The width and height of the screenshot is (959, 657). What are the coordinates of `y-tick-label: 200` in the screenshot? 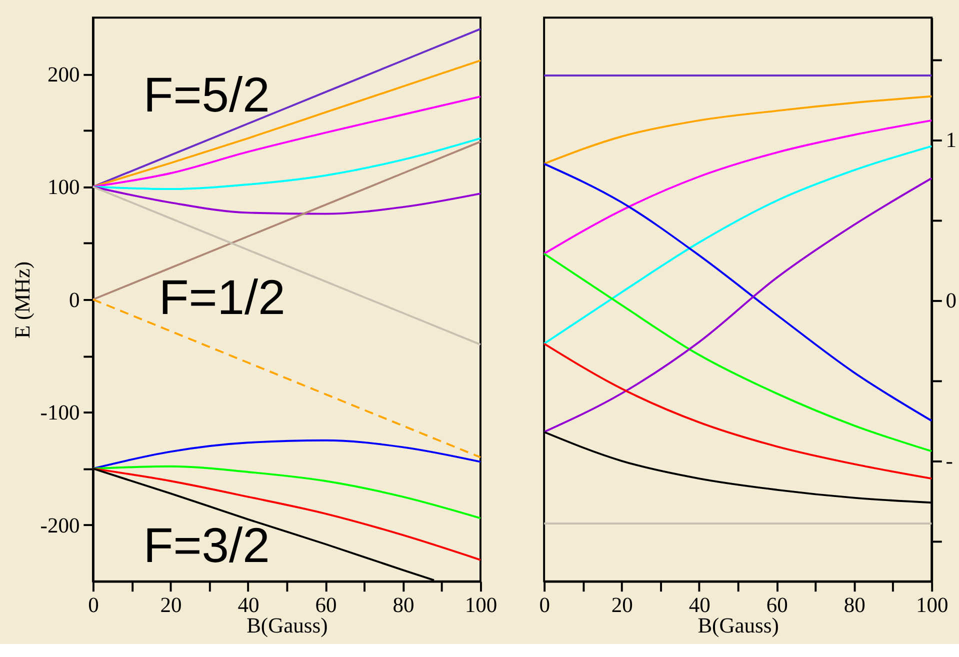 It's located at (63, 74).